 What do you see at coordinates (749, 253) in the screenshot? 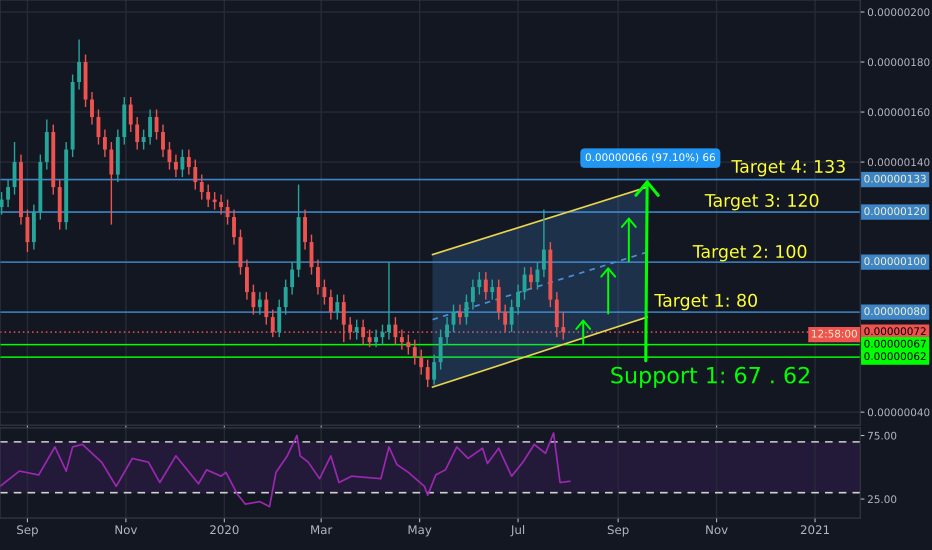
I see `annotation: Target 2: 100` at bounding box center [749, 253].